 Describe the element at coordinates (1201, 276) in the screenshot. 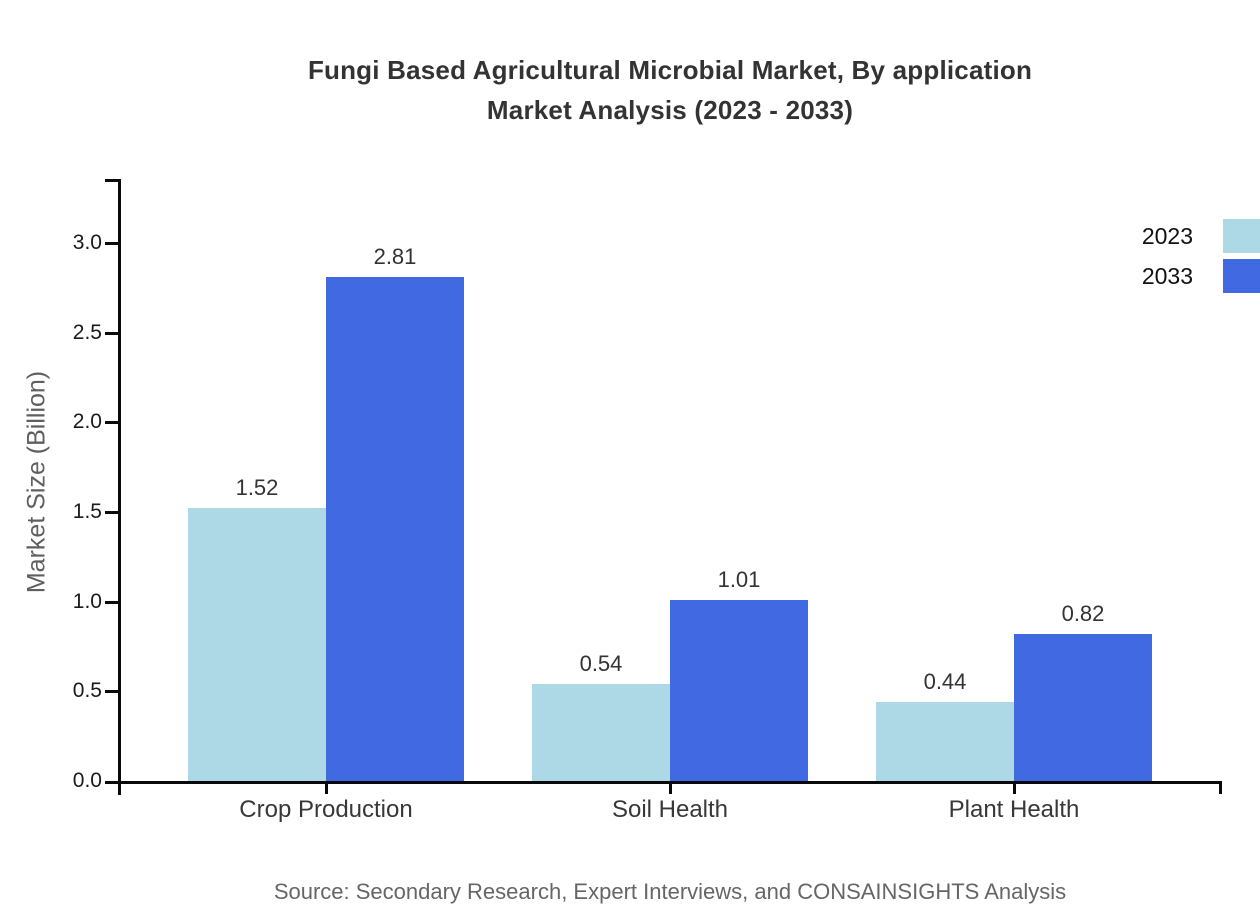

I see `legend-item-2033: 2033` at that location.